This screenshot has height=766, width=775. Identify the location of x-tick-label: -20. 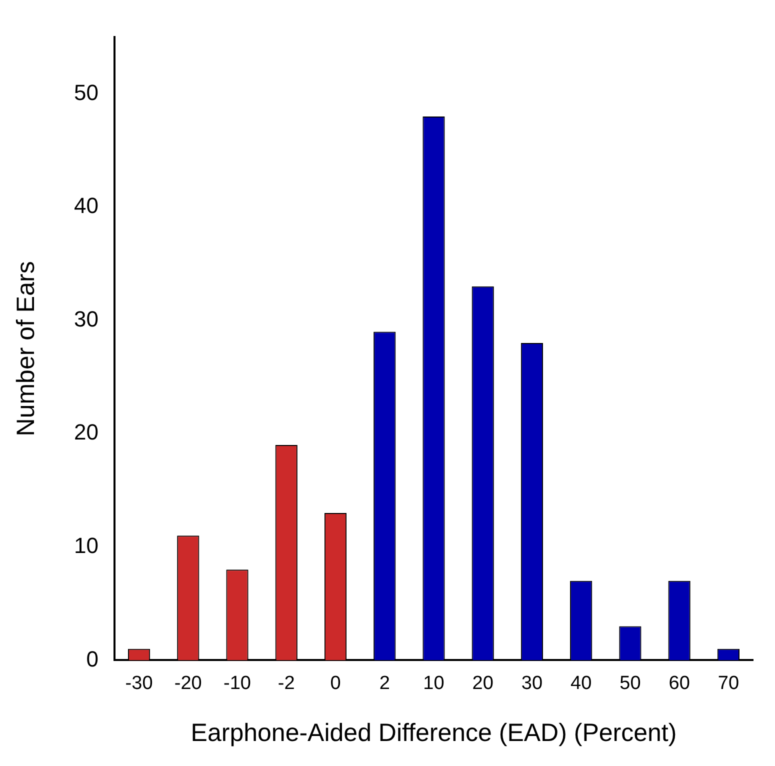
(188, 683).